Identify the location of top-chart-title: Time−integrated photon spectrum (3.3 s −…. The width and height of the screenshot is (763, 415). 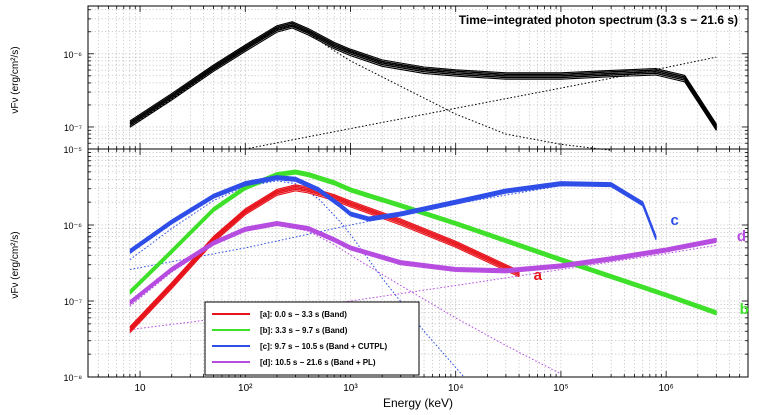
(598, 20).